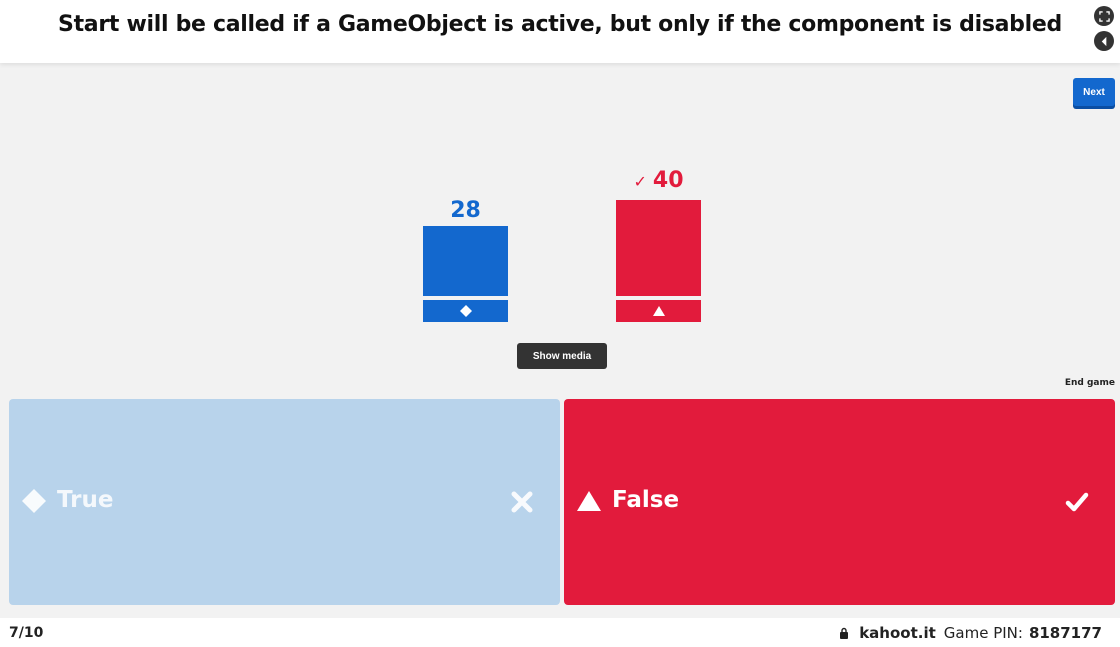 The image size is (1120, 647). I want to click on sound-icon, so click(1103, 41).